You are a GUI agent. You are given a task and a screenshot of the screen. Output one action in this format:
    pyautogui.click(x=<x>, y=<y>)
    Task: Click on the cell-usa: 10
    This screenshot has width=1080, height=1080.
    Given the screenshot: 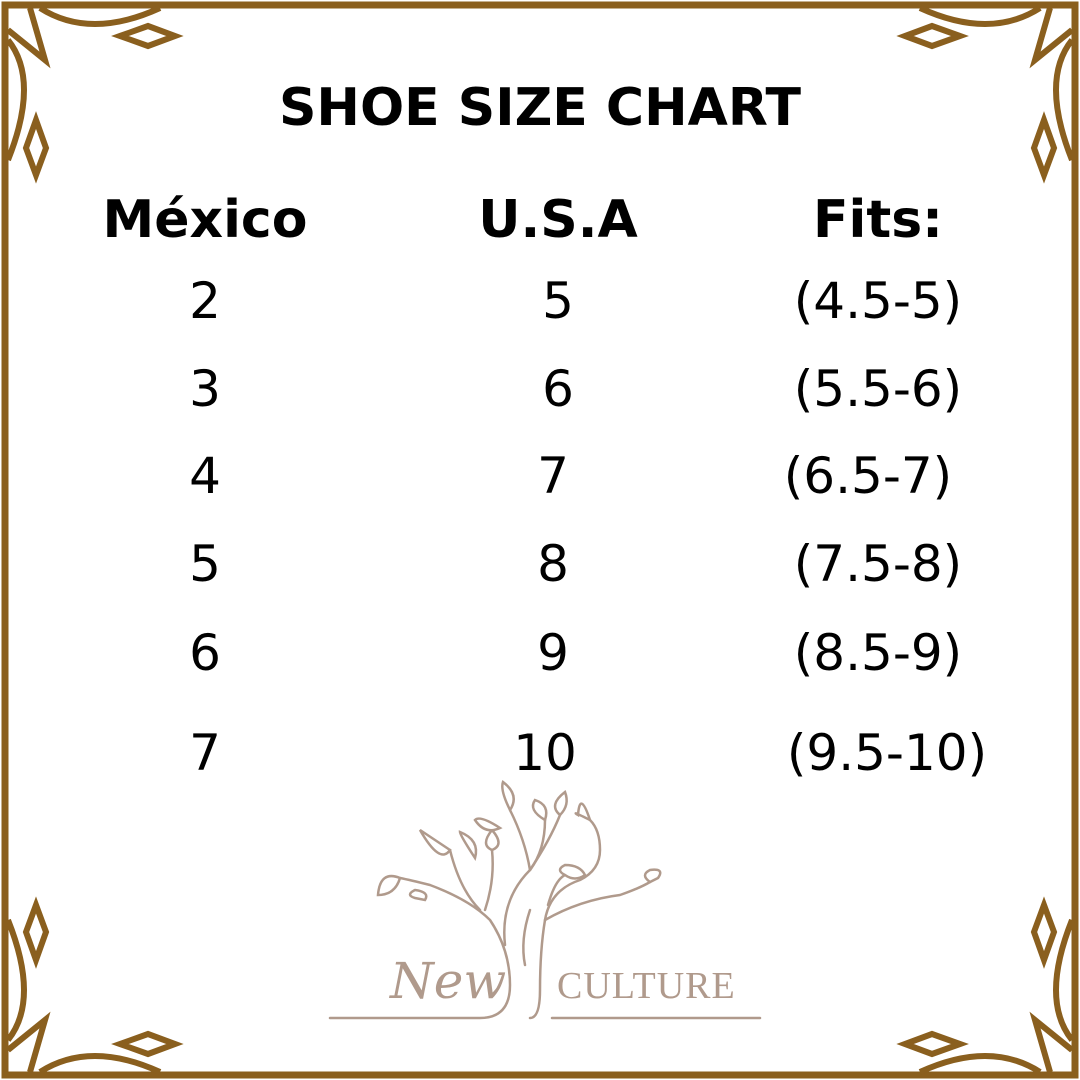 What is the action you would take?
    pyautogui.click(x=545, y=753)
    